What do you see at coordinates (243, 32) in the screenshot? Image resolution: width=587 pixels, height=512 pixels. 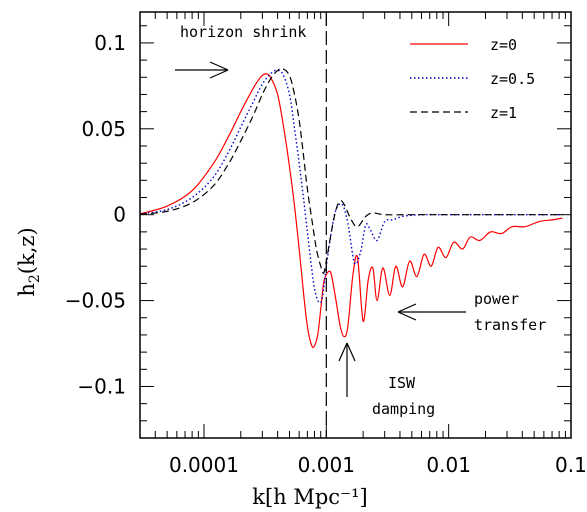 I see `annotation-horizon-shrink: horizon shrink` at bounding box center [243, 32].